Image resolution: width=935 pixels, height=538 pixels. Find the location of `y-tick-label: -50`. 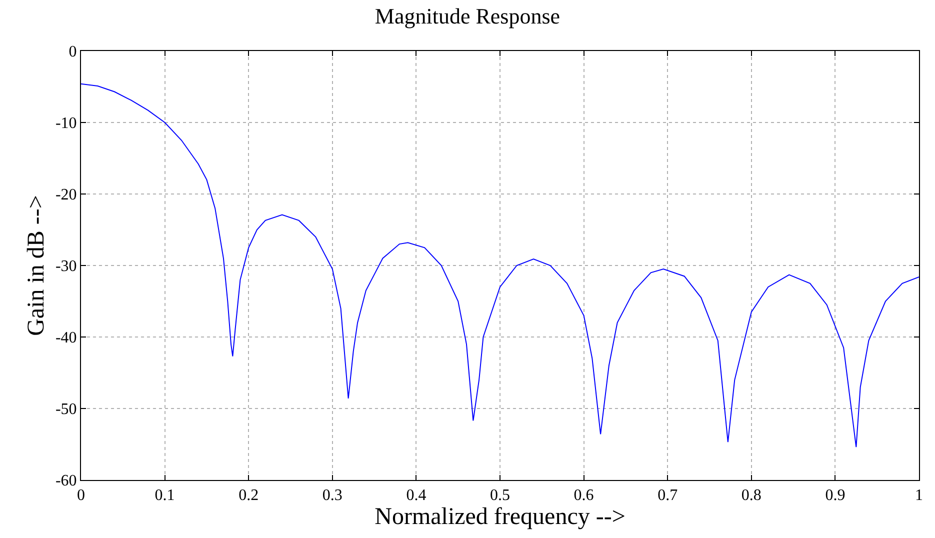

y-tick-label: -50 is located at coordinates (66, 409).